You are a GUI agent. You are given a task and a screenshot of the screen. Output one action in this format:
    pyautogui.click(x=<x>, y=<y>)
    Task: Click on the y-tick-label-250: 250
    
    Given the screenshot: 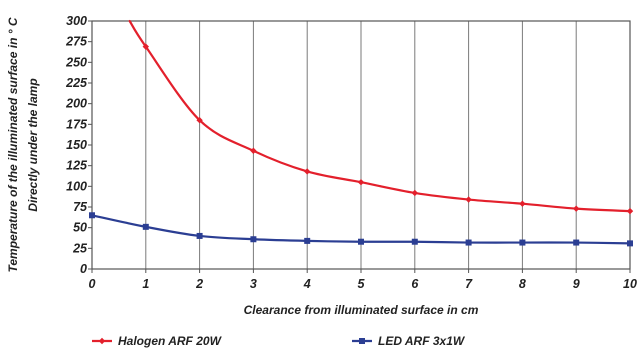 What is the action you would take?
    pyautogui.click(x=76, y=62)
    